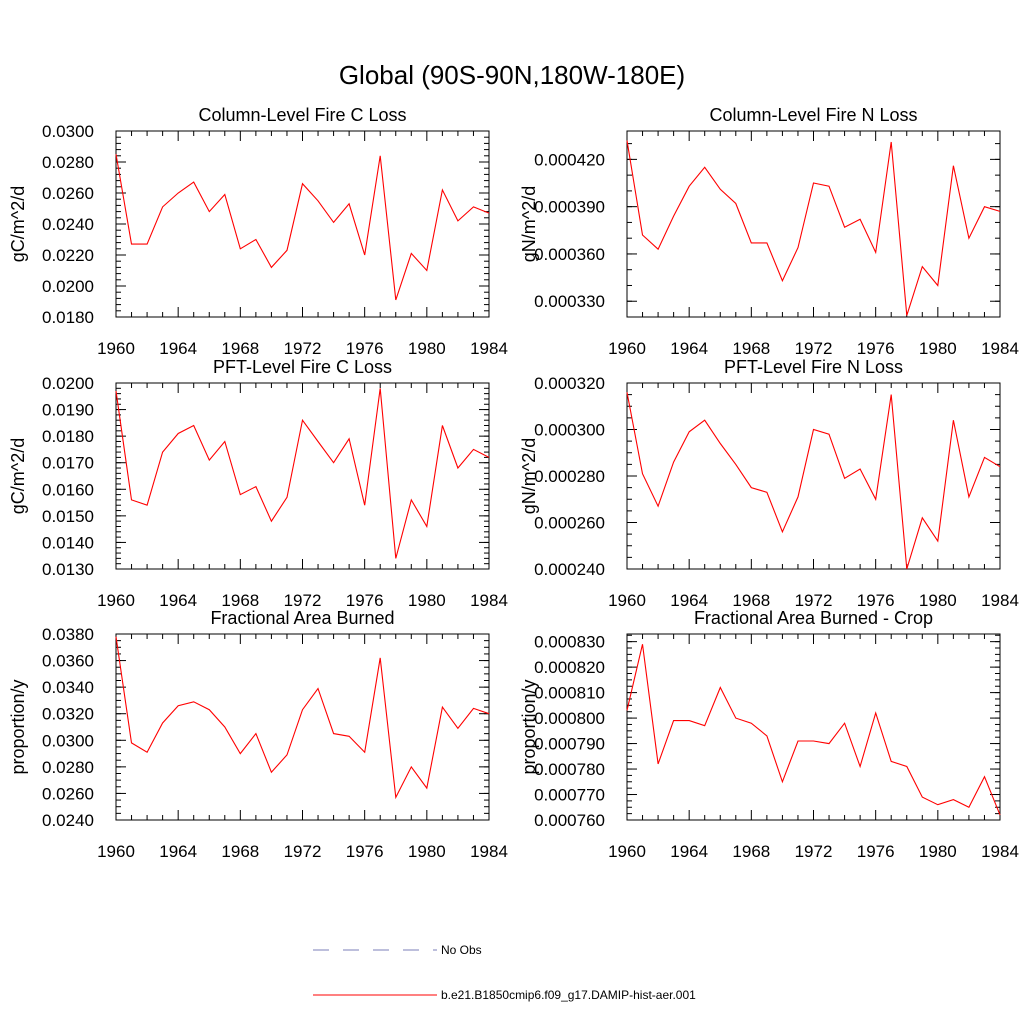  Describe the element at coordinates (813, 618) in the screenshot. I see `panel-title: Fractional Area Burned - Crop` at that location.